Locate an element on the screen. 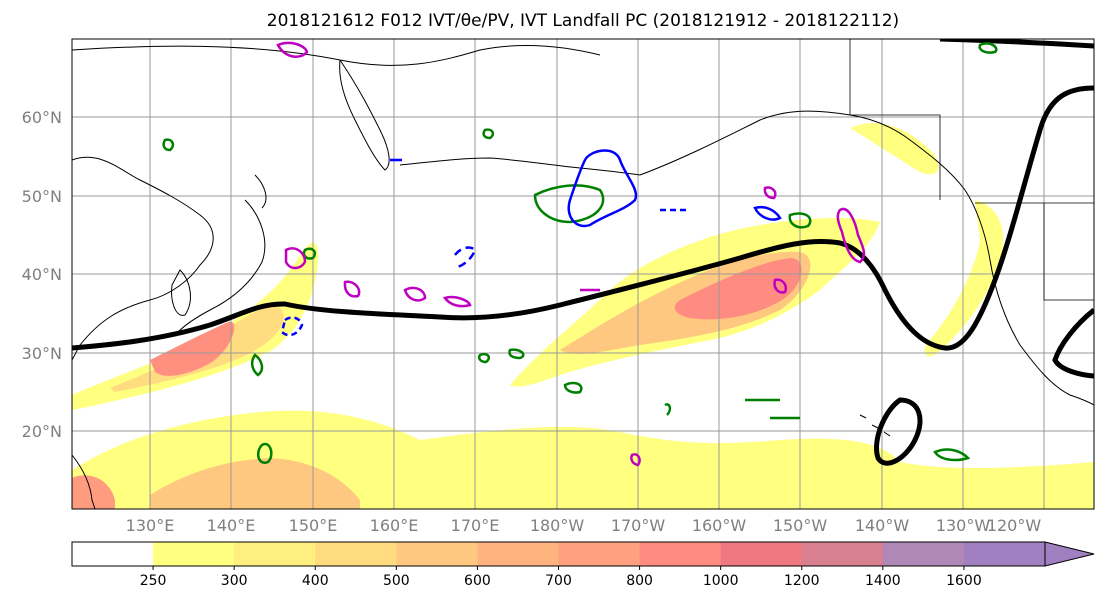  pv-contours is located at coordinates (531, 243).